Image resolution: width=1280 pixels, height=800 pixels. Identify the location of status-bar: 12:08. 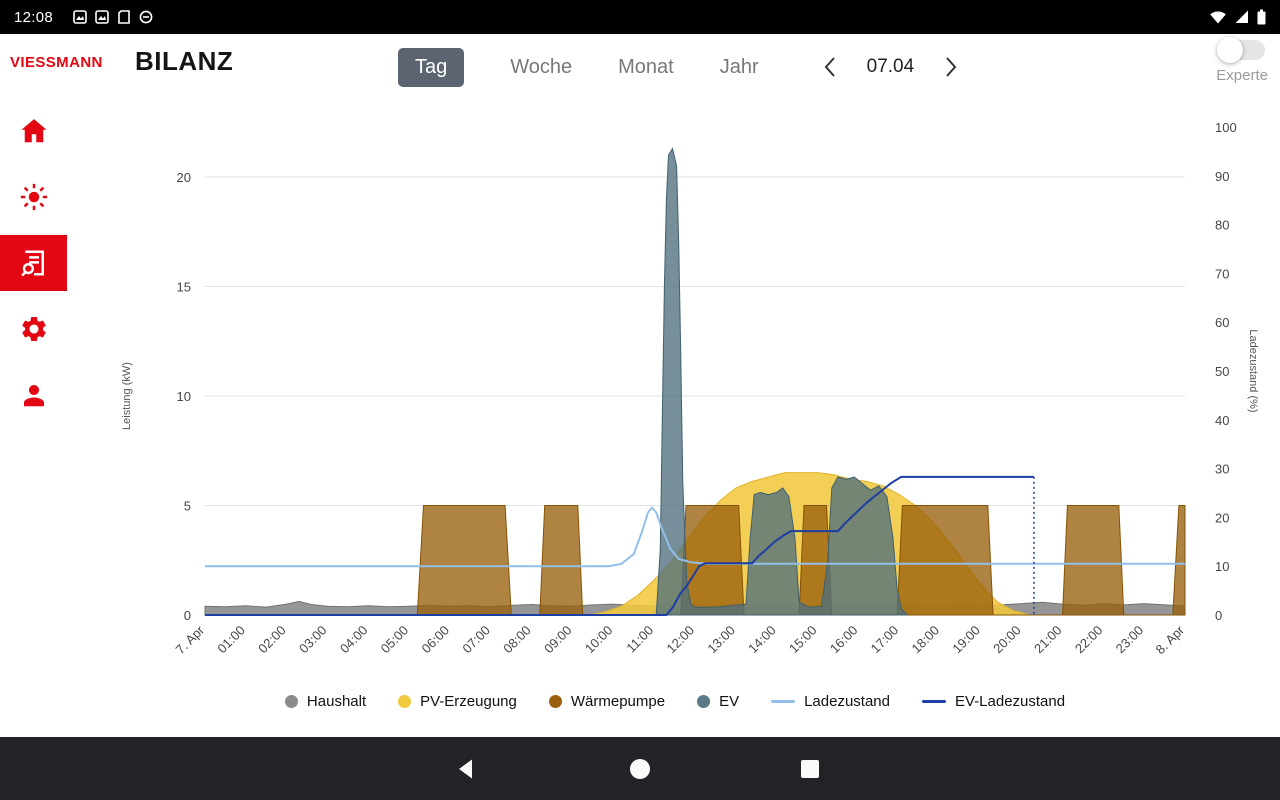
(640, 17).